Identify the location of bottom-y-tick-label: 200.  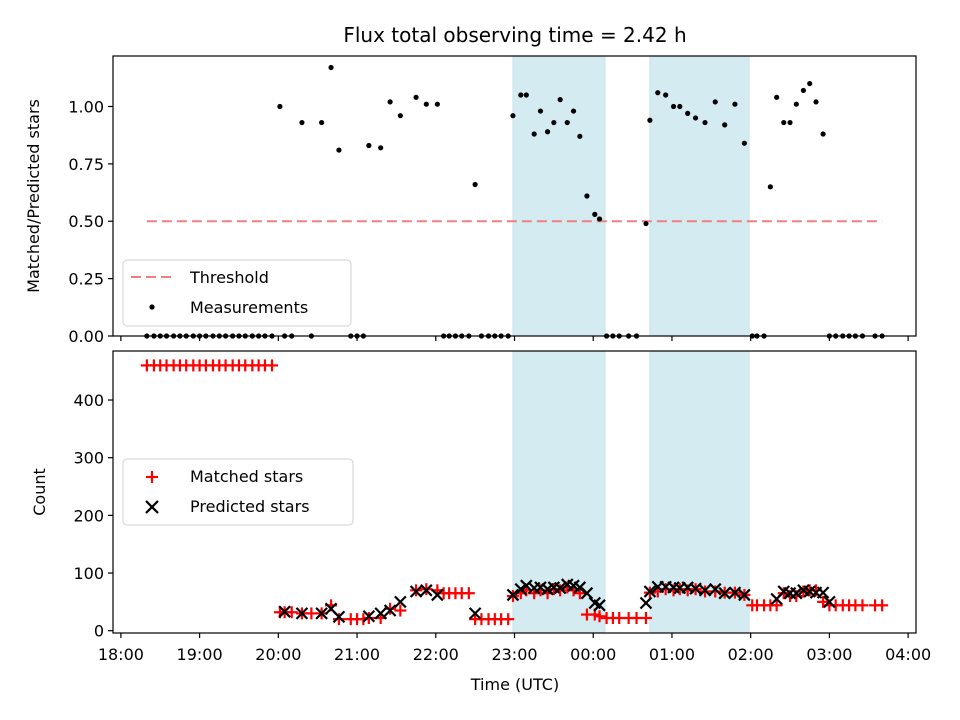
(88, 515).